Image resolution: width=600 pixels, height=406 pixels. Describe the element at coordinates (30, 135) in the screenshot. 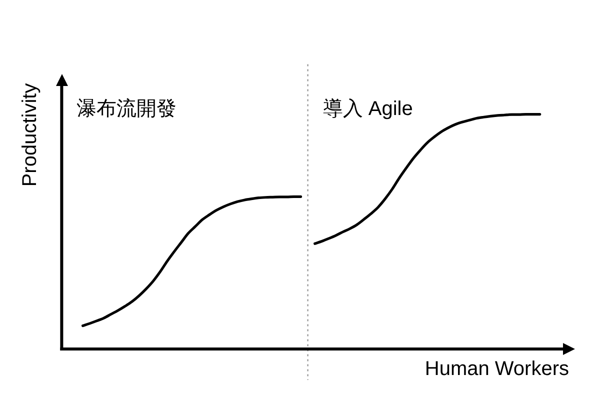

I see `y-axis-title: Productivity` at that location.